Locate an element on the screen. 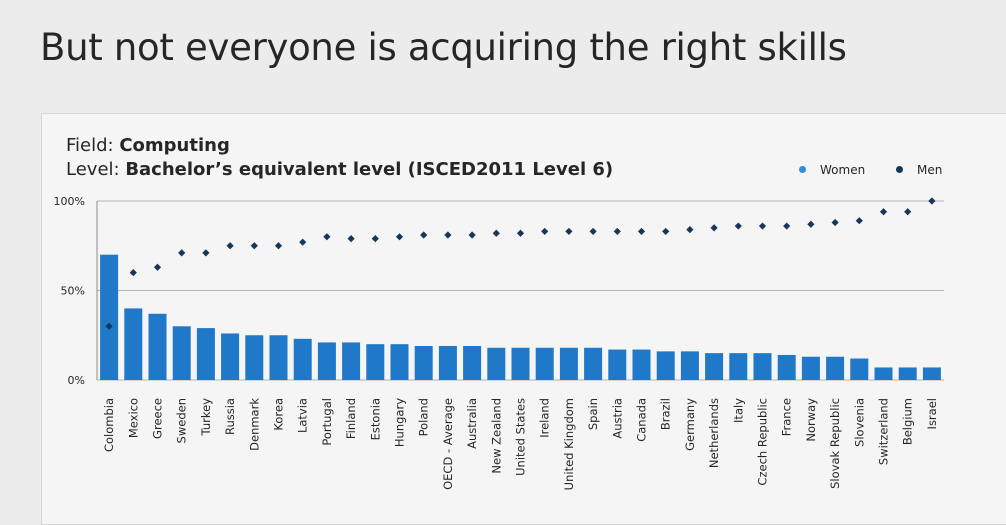 This screenshot has width=1006, height=525. legend-item-men: Men is located at coordinates (919, 170).